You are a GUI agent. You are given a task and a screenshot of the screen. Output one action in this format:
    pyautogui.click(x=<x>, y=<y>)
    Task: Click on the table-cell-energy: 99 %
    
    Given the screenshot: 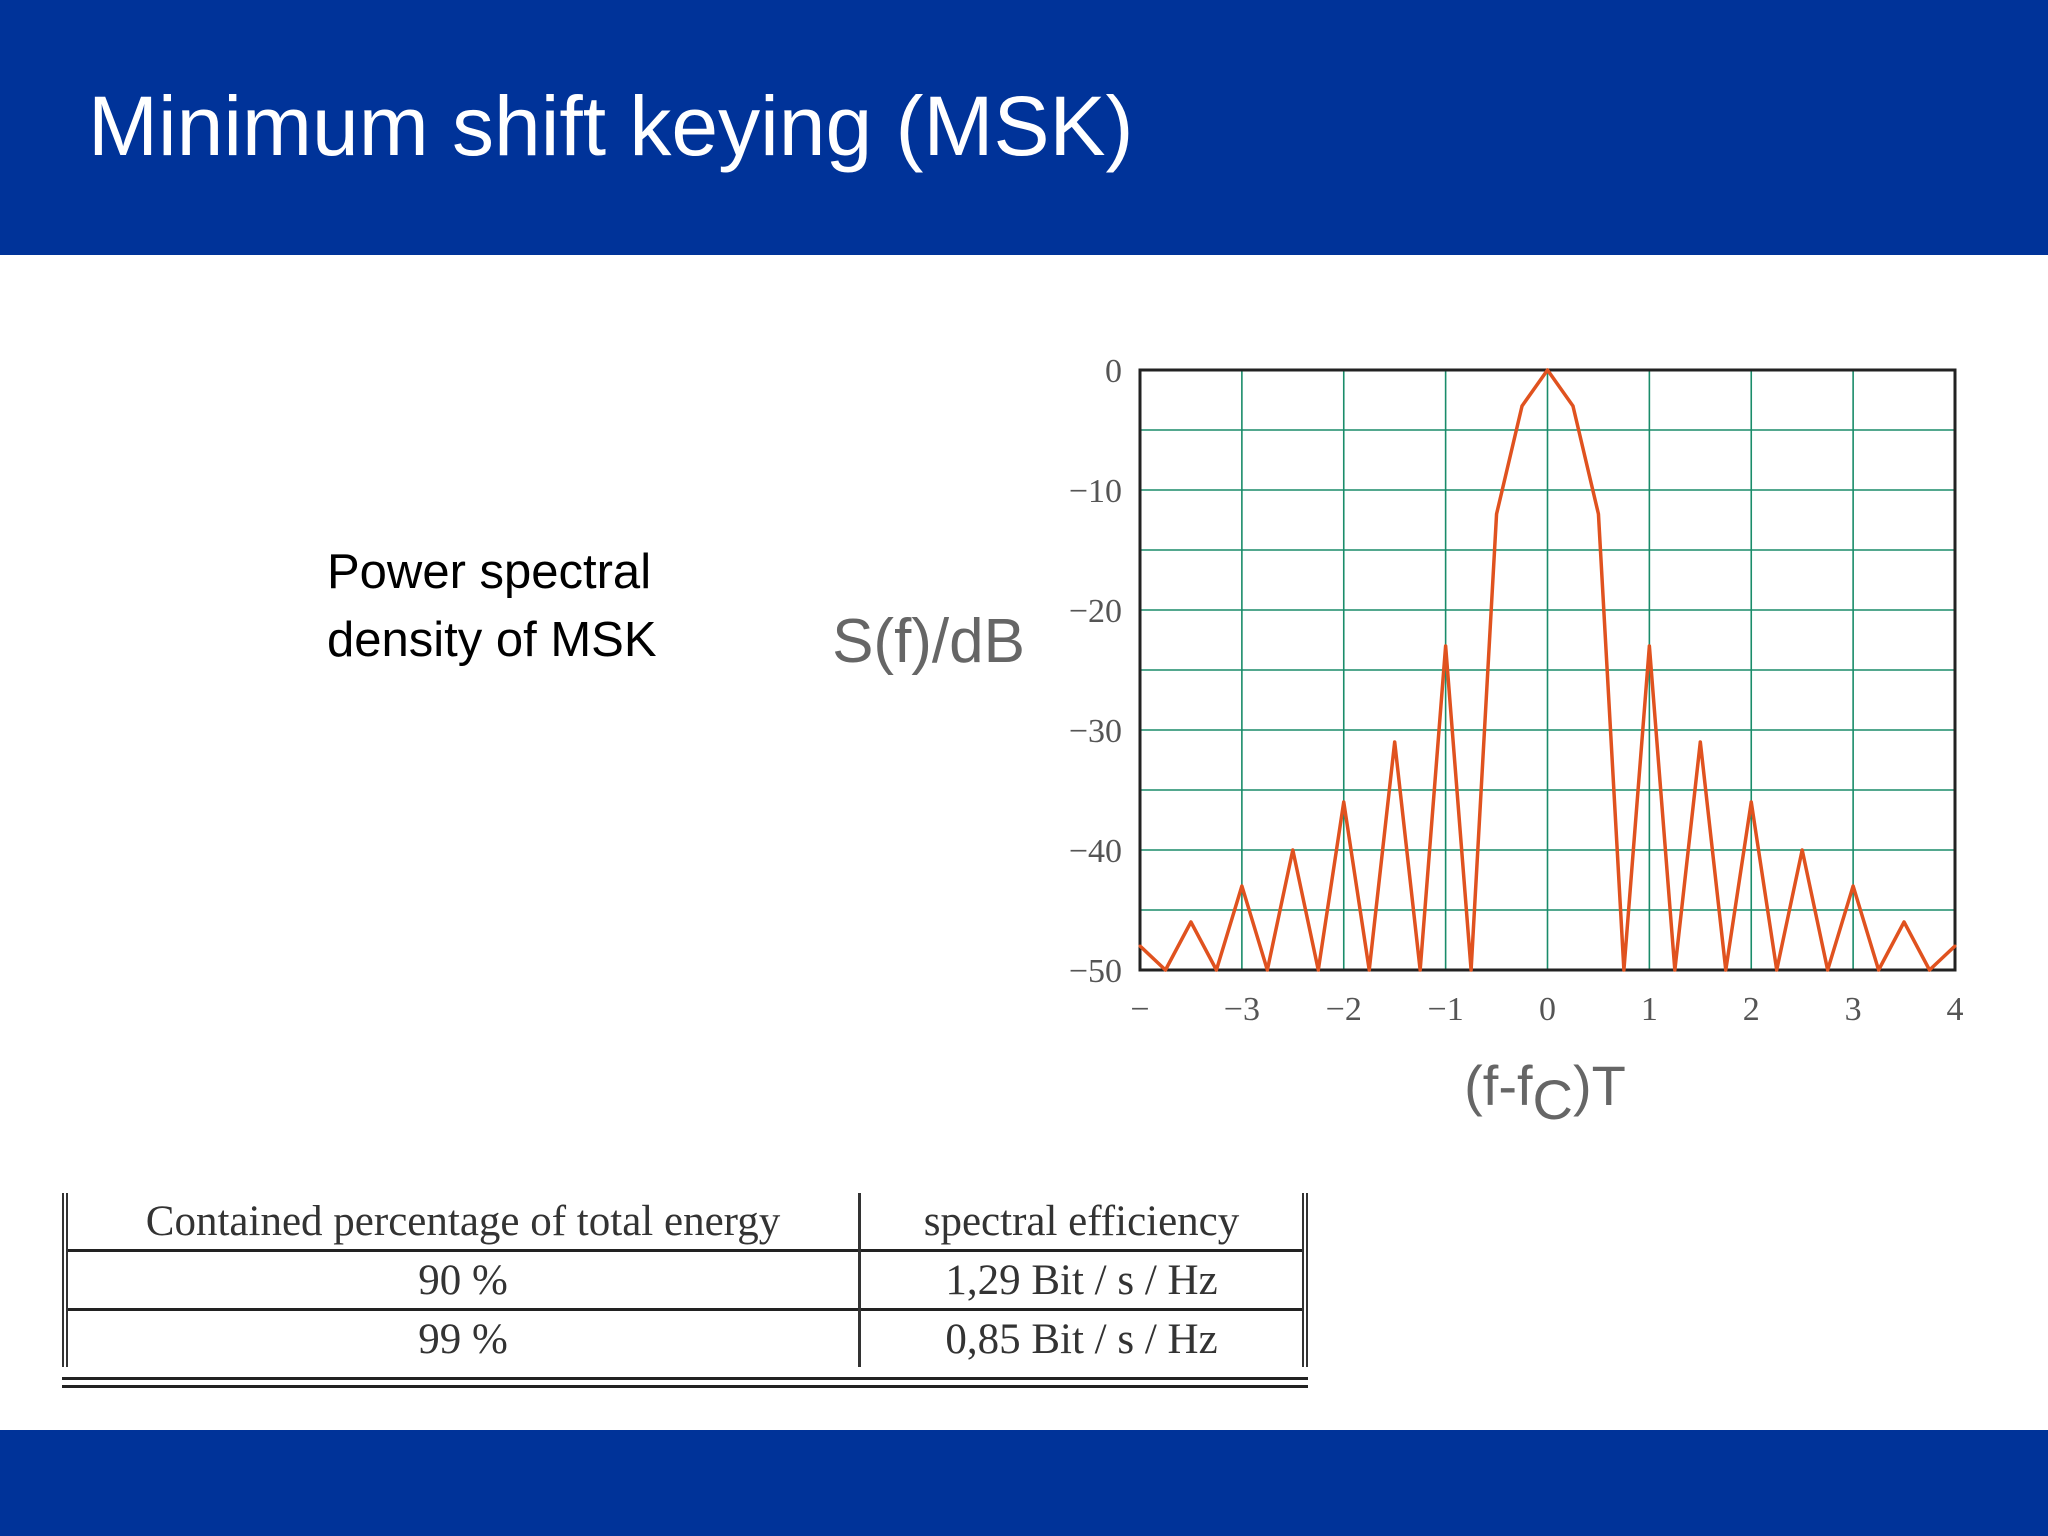 What is the action you would take?
    pyautogui.click(x=463, y=1337)
    